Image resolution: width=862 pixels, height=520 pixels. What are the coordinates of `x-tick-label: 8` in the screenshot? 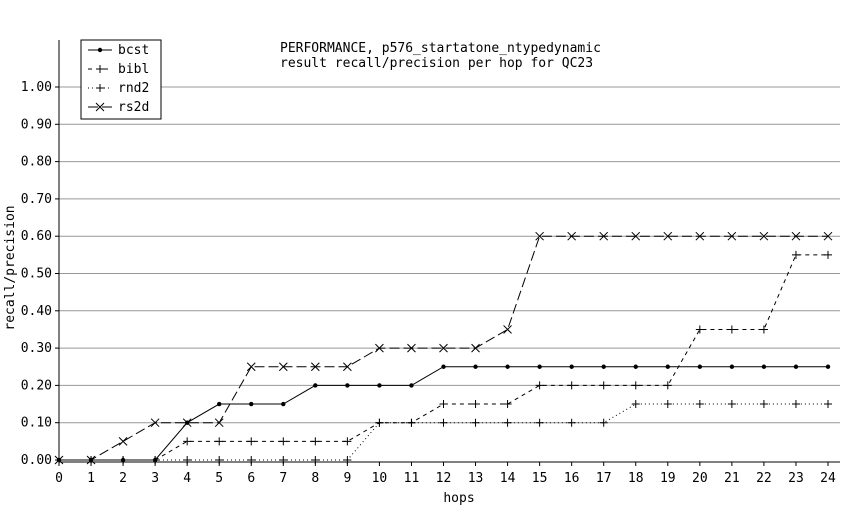 It's located at (315, 478).